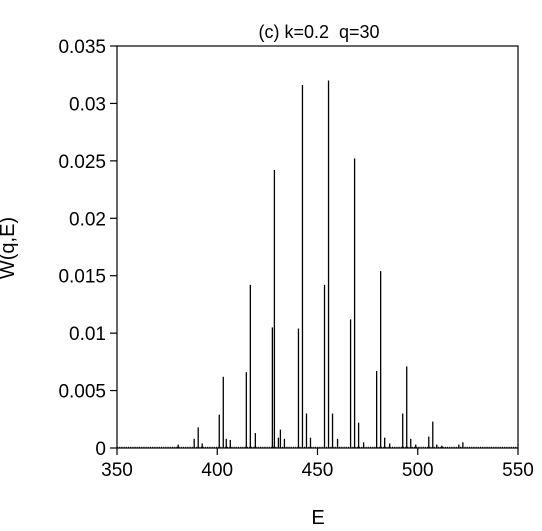 The image size is (542, 531). Describe the element at coordinates (318, 32) in the screenshot. I see `chart-title: (c) k=0.2 q=30` at that location.